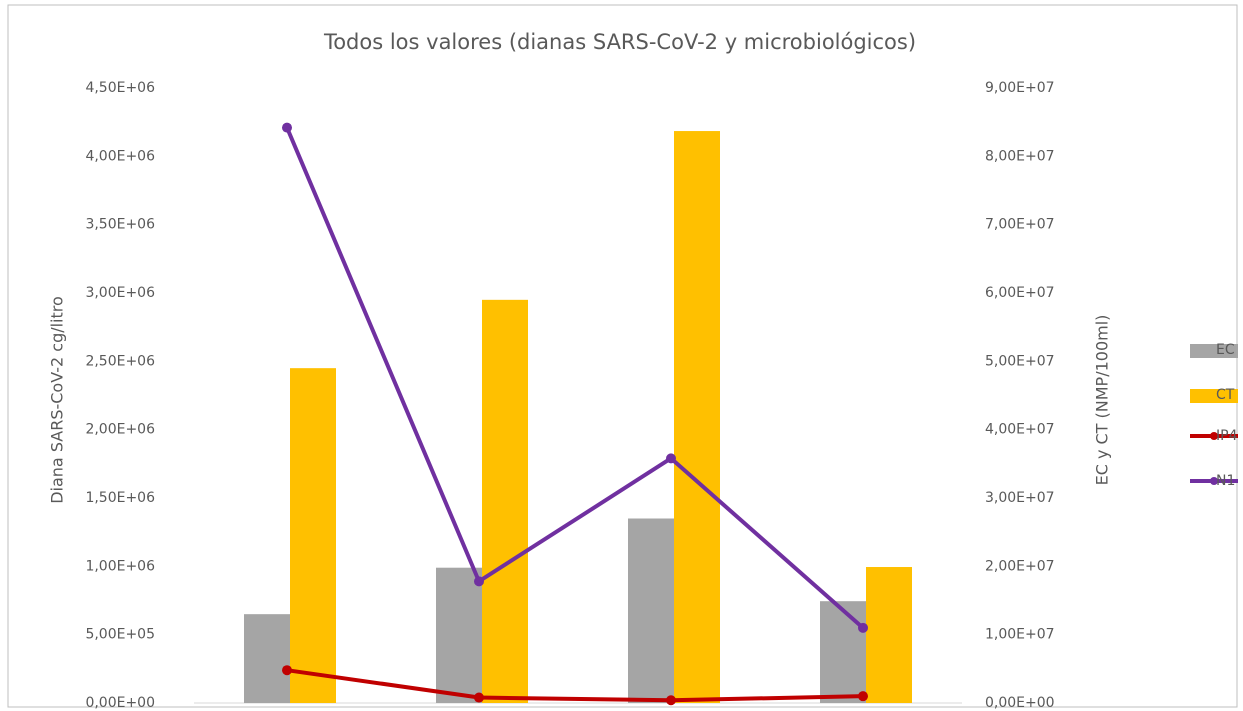 The width and height of the screenshot is (1243, 711). What do you see at coordinates (1020, 498) in the screenshot?
I see `y2-tick-label: 3,00E+07` at bounding box center [1020, 498].